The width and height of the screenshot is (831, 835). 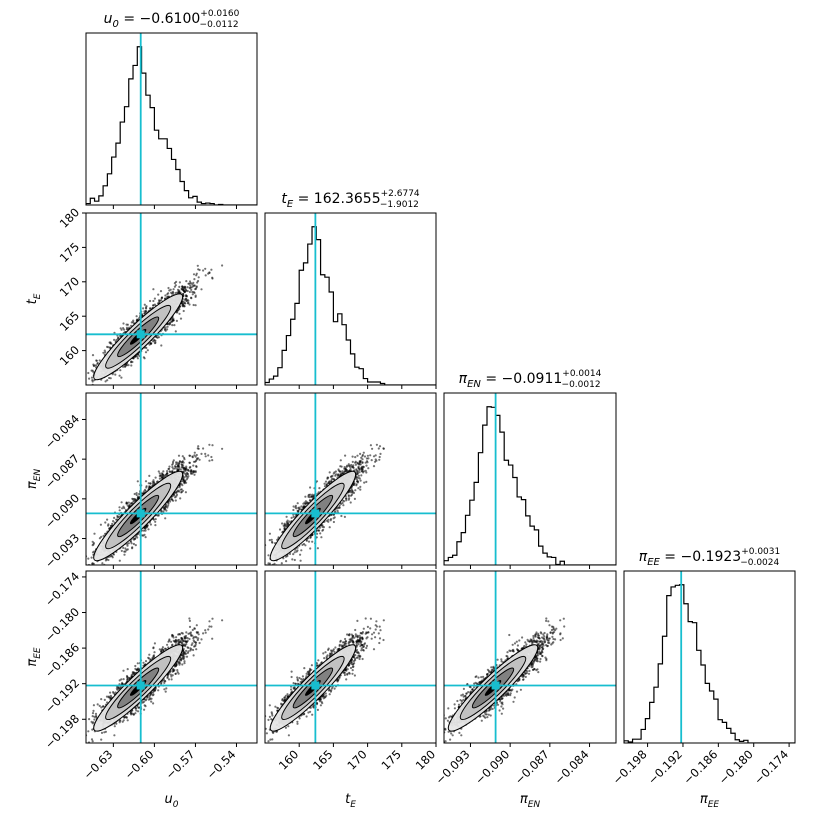 I want to click on ylabel-tE-subscript: E, so click(x=38, y=296).